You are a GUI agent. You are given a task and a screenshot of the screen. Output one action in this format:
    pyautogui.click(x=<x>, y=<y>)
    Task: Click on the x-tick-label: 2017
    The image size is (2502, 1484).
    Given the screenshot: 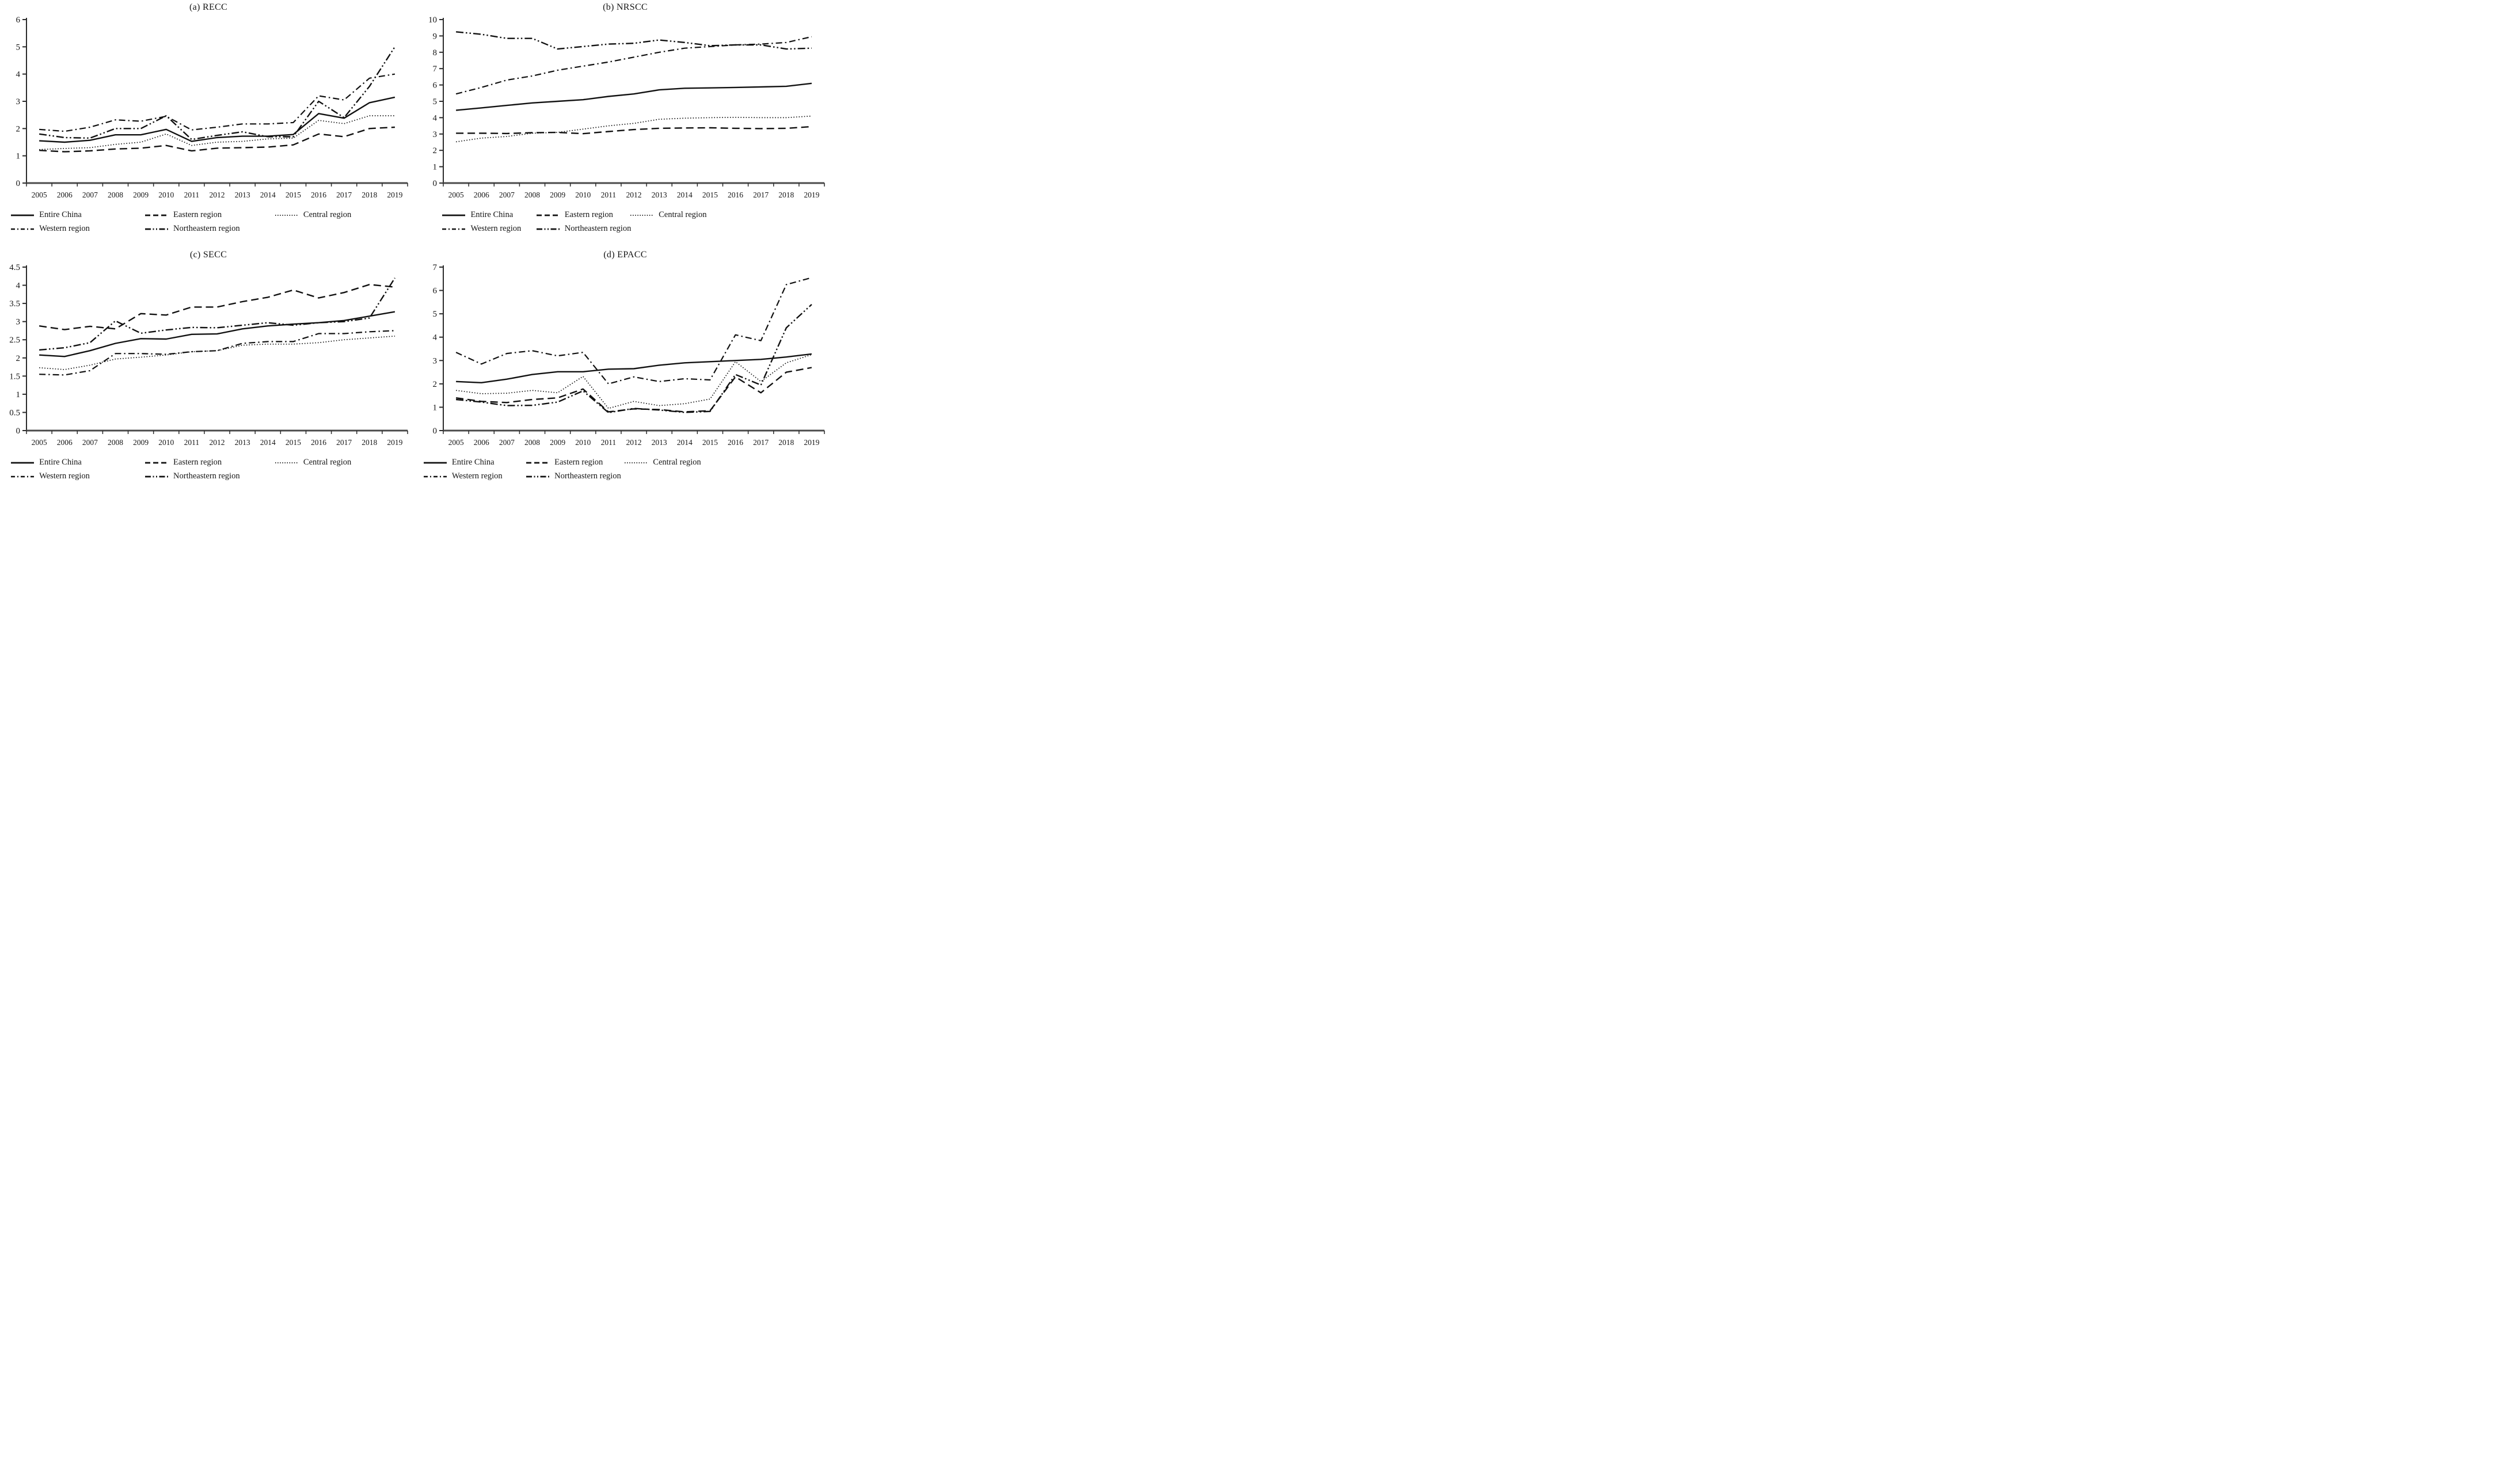 What is the action you would take?
    pyautogui.click(x=344, y=442)
    